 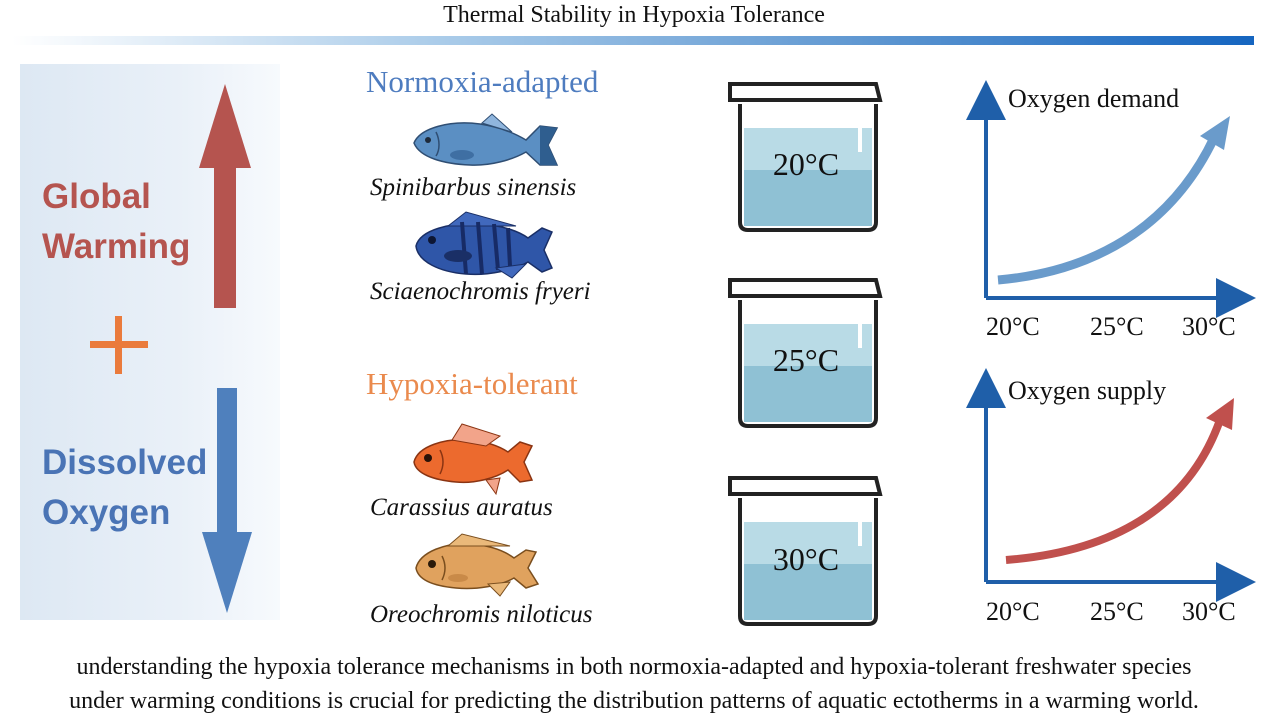 I want to click on dissolved-oxygen-line2: Oxygen, so click(x=106, y=512).